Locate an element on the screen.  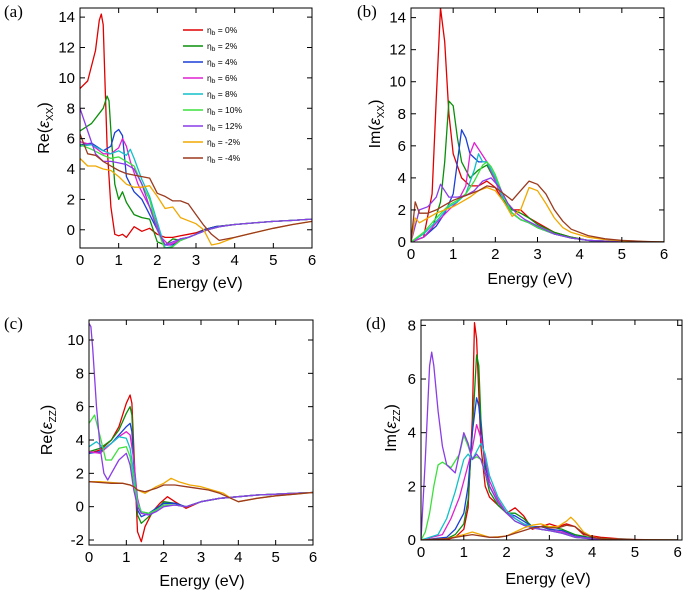
panel-c-xtick-label-6: 6 is located at coordinates (313, 557).